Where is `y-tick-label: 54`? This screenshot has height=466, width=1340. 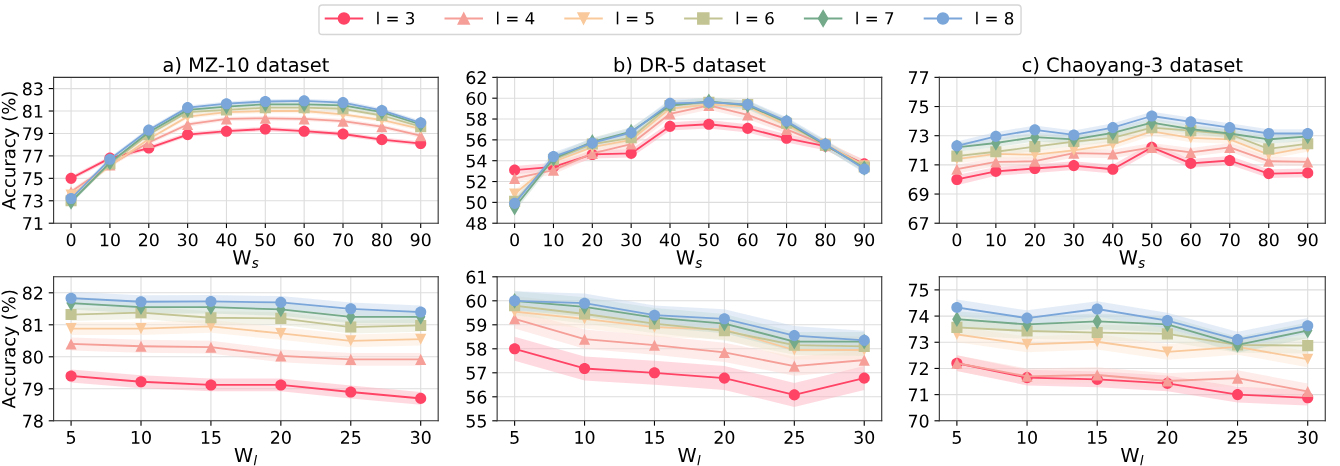
y-tick-label: 54 is located at coordinates (476, 161).